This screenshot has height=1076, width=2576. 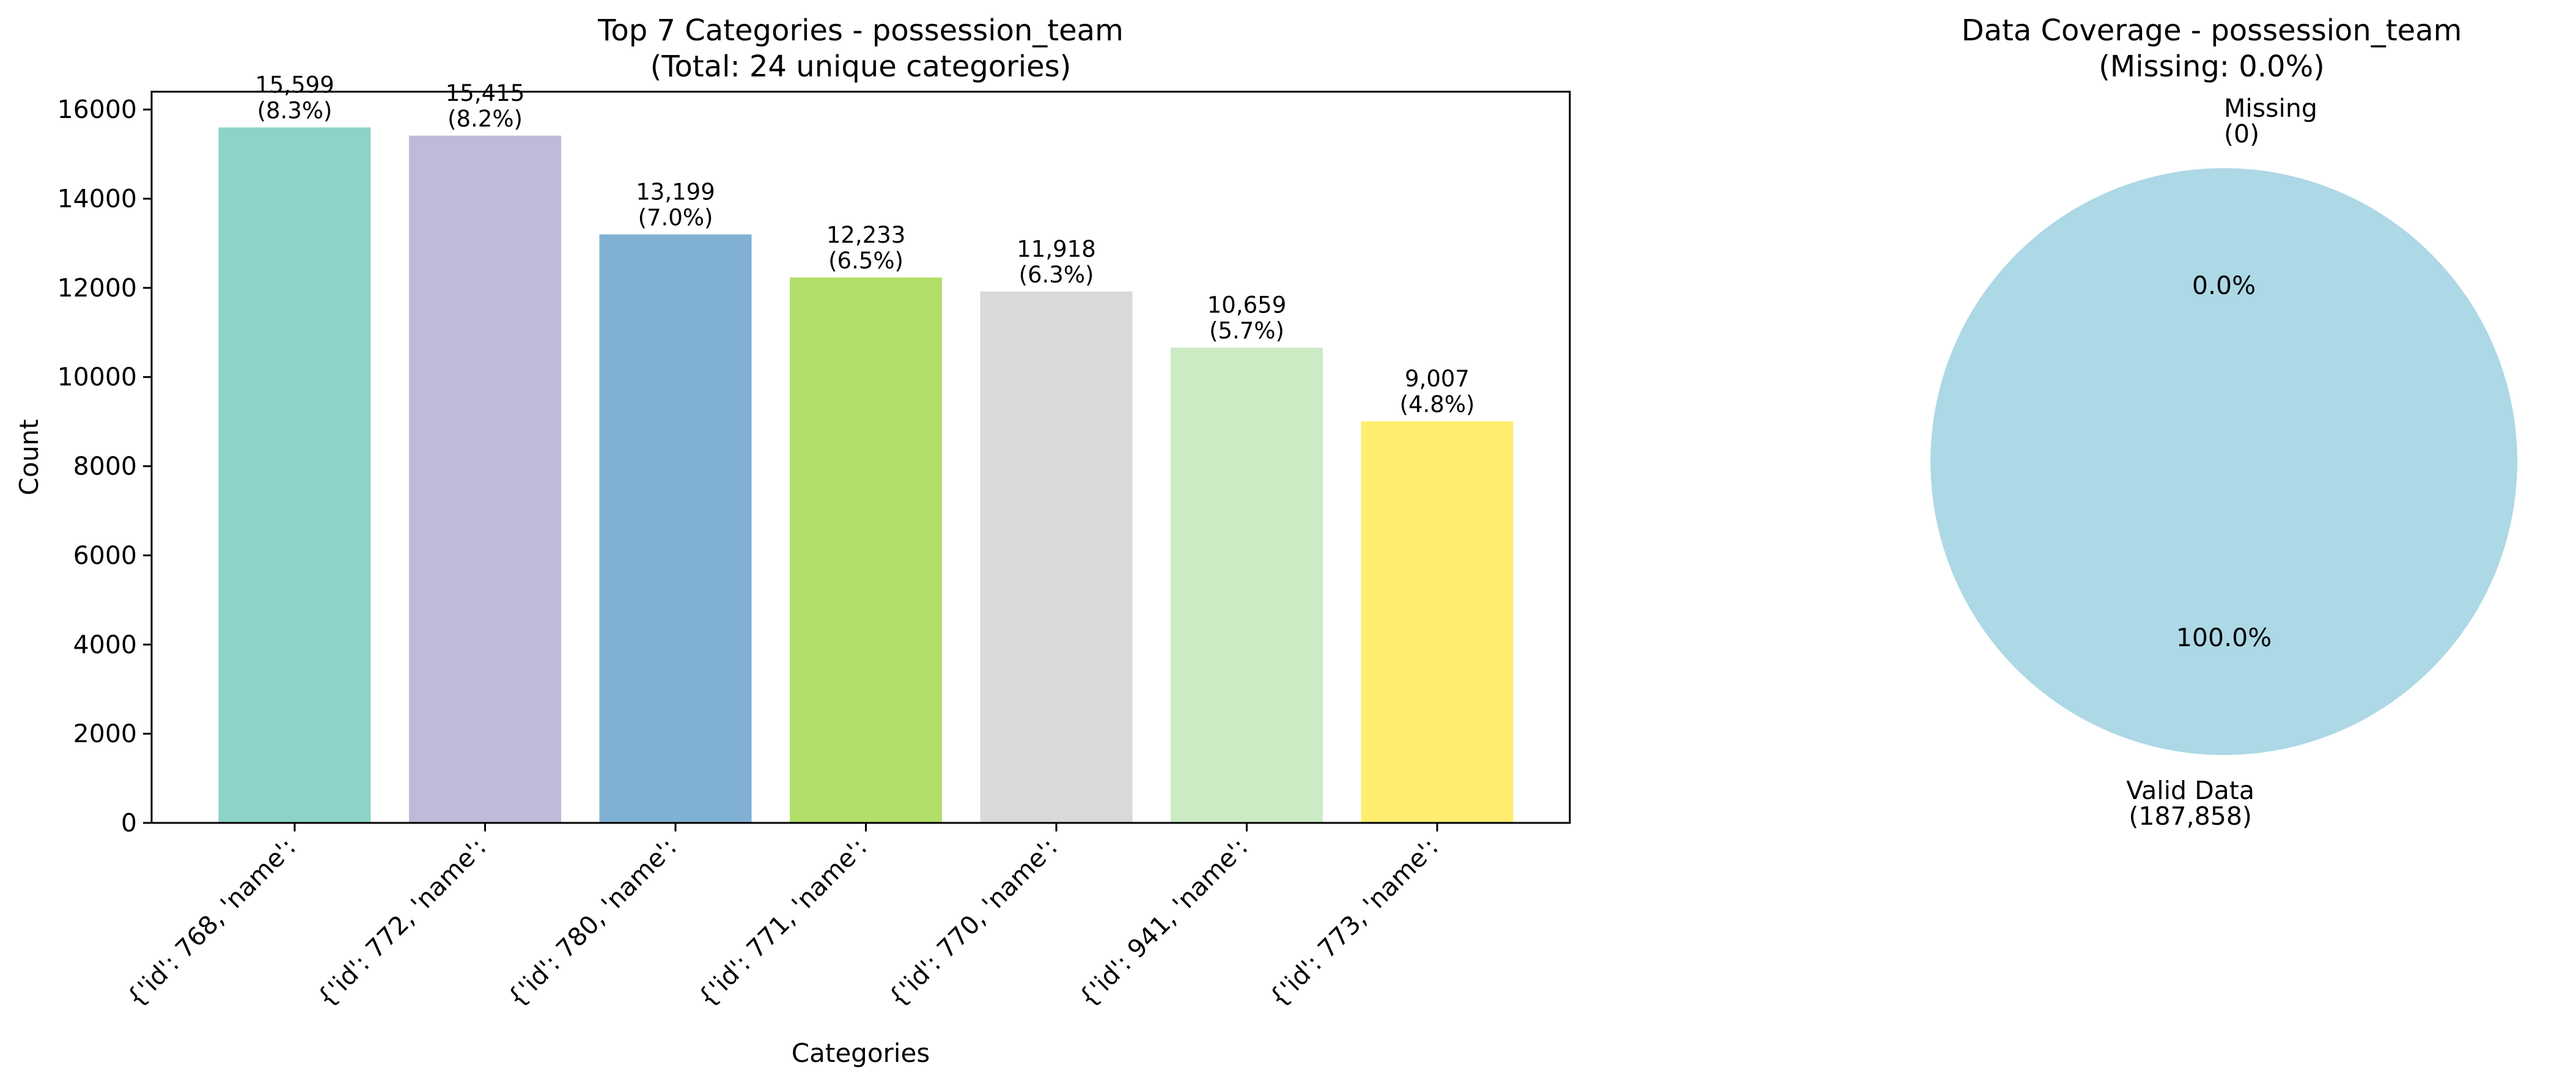 What do you see at coordinates (97, 288) in the screenshot?
I see `y-tick-label: 12000` at bounding box center [97, 288].